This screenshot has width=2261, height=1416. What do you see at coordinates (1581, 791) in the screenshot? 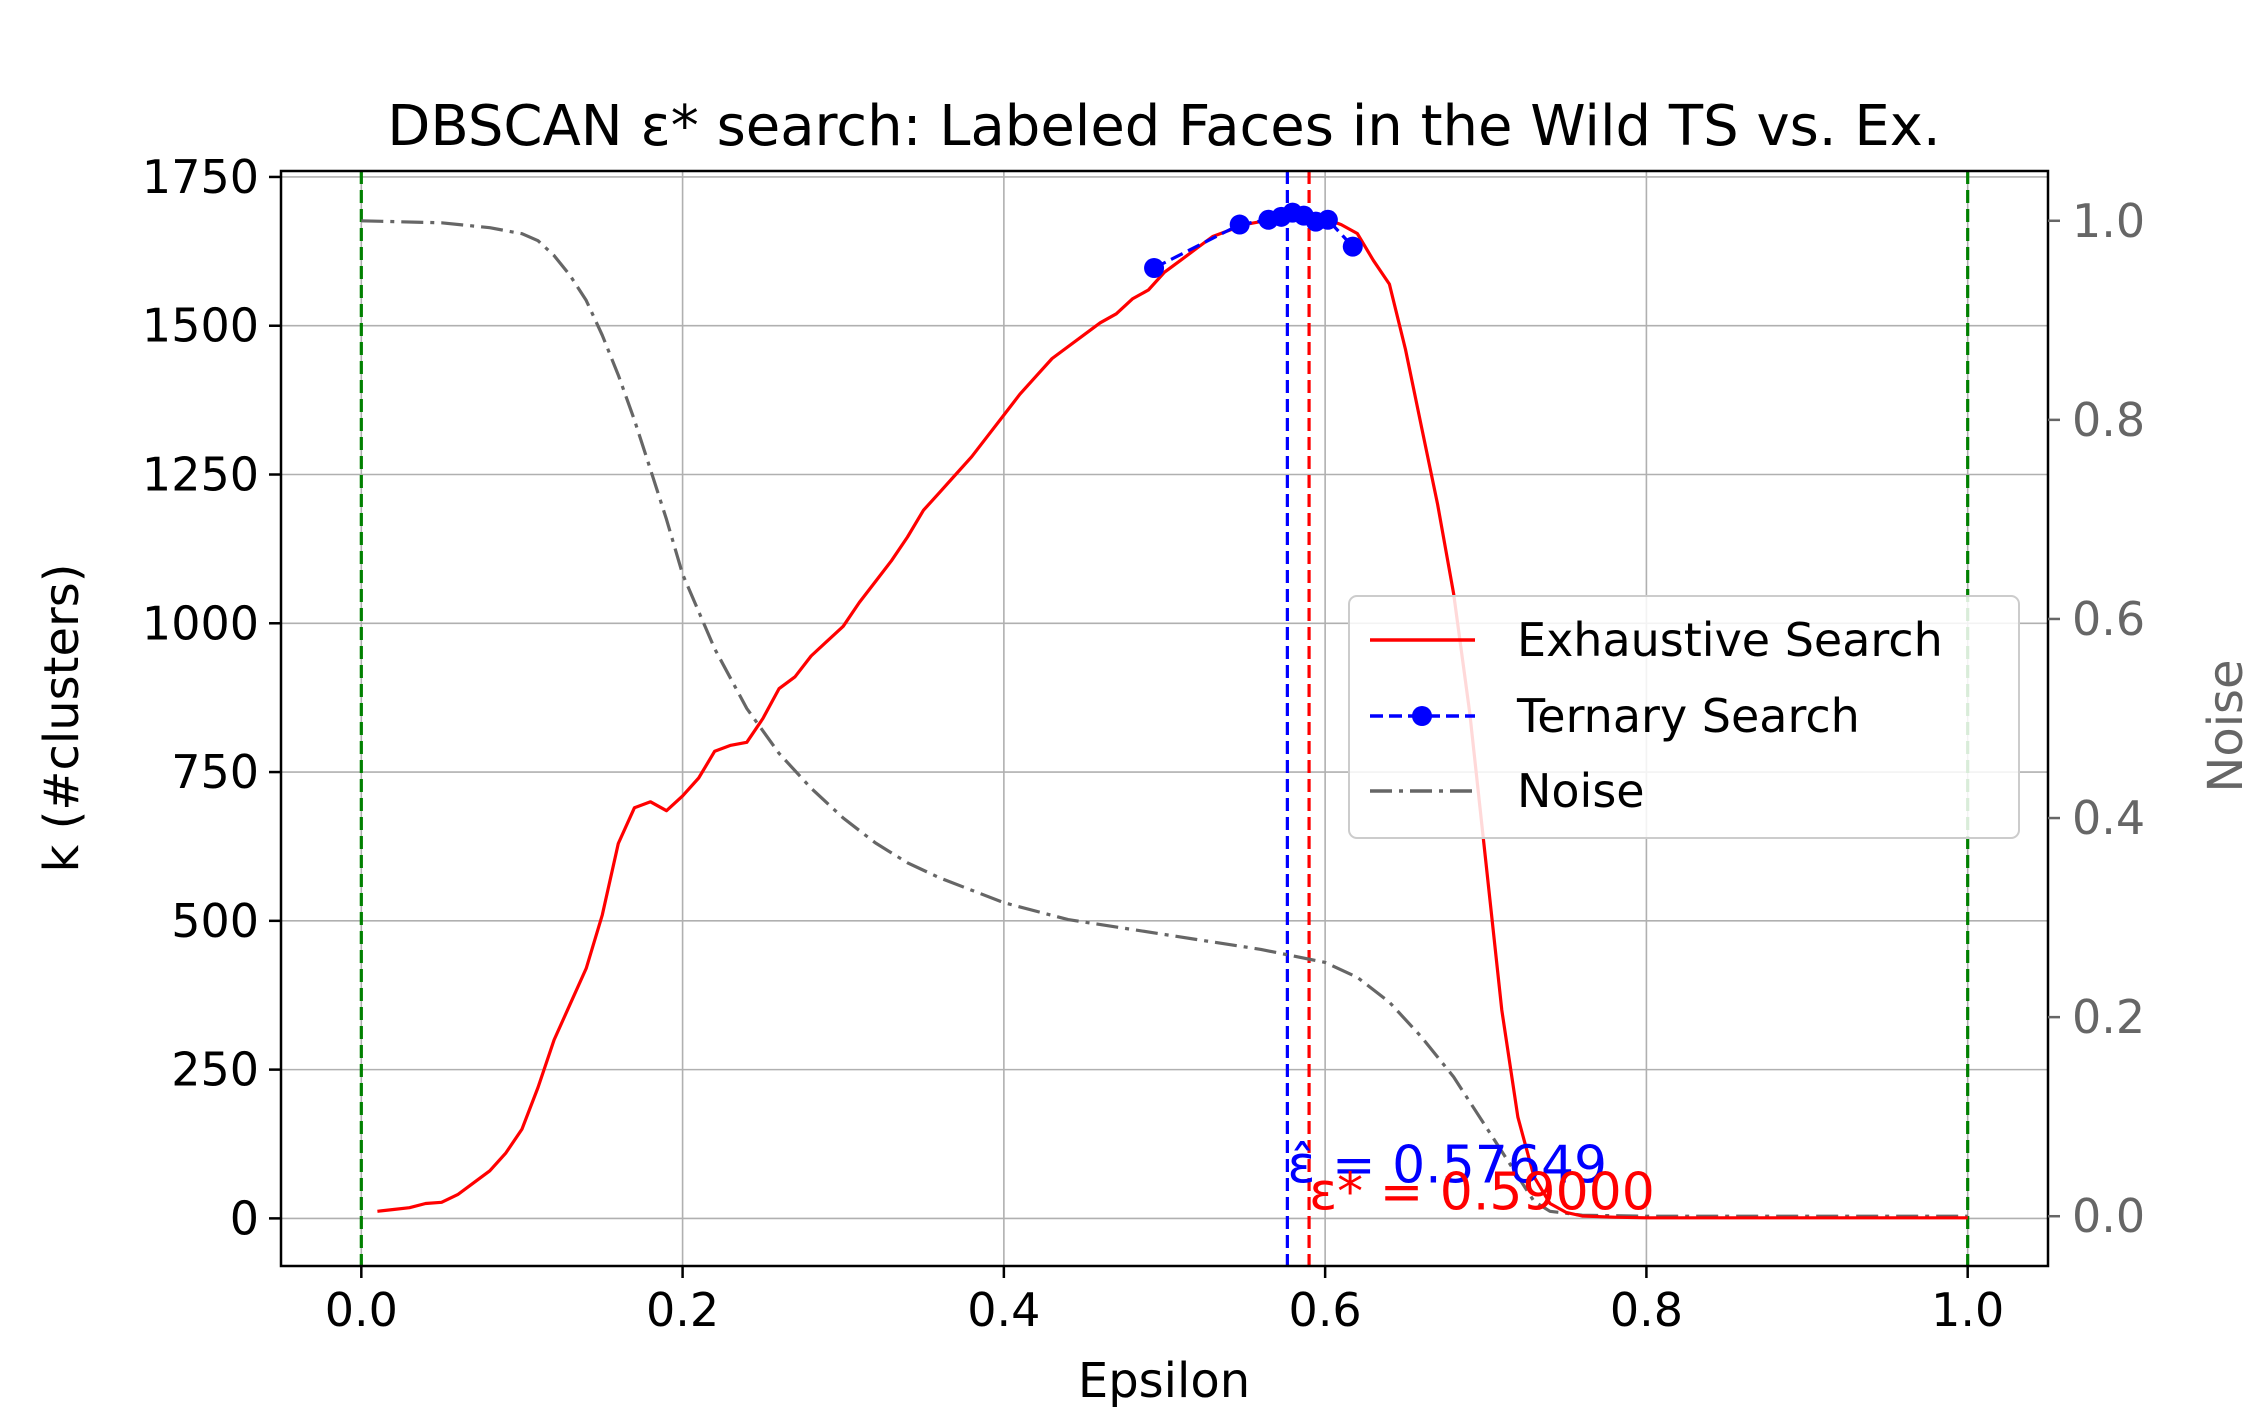
I see `legend-label-noise: Noise` at bounding box center [1581, 791].